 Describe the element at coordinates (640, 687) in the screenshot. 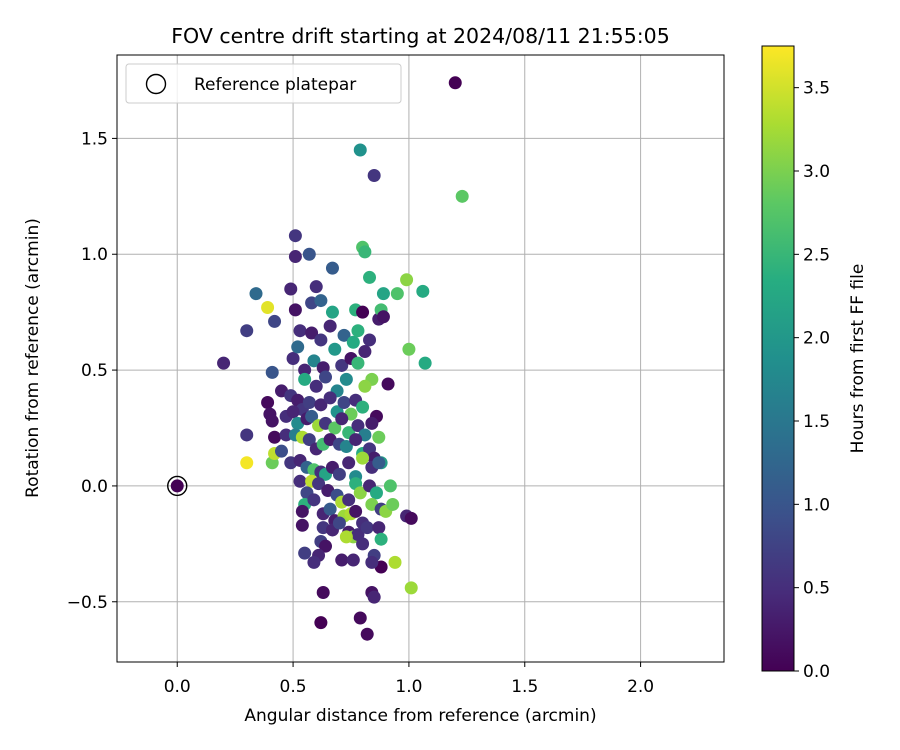

I see `x-tick-label: 2.0` at that location.